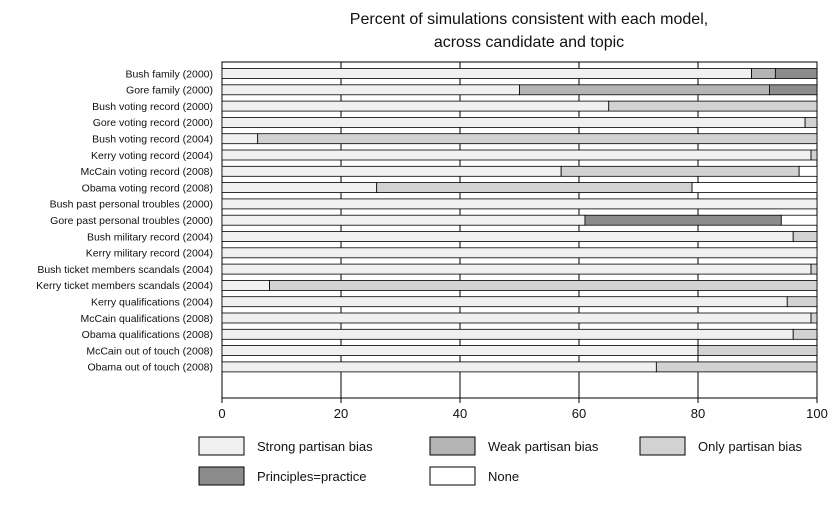 Image resolution: width=834 pixels, height=513 pixels. Describe the element at coordinates (153, 123) in the screenshot. I see `category-label: Gore voting record (2000)` at that location.